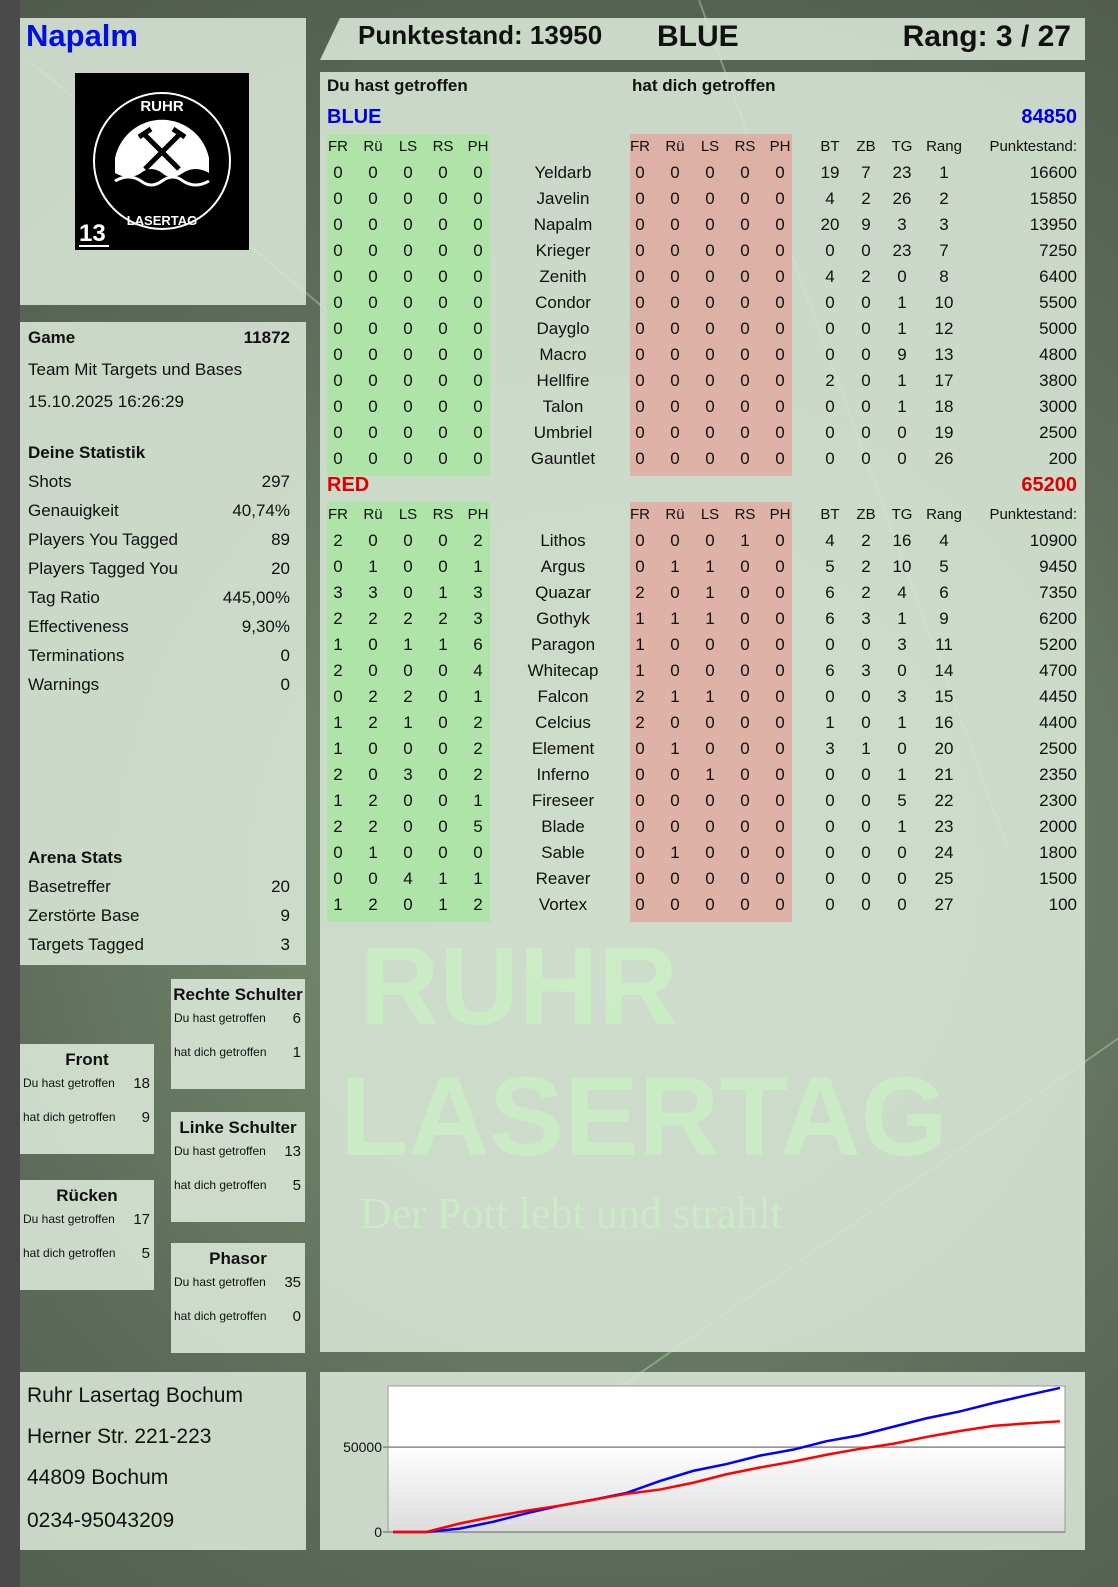  What do you see at coordinates (563, 354) in the screenshot?
I see `player-name: Macro` at bounding box center [563, 354].